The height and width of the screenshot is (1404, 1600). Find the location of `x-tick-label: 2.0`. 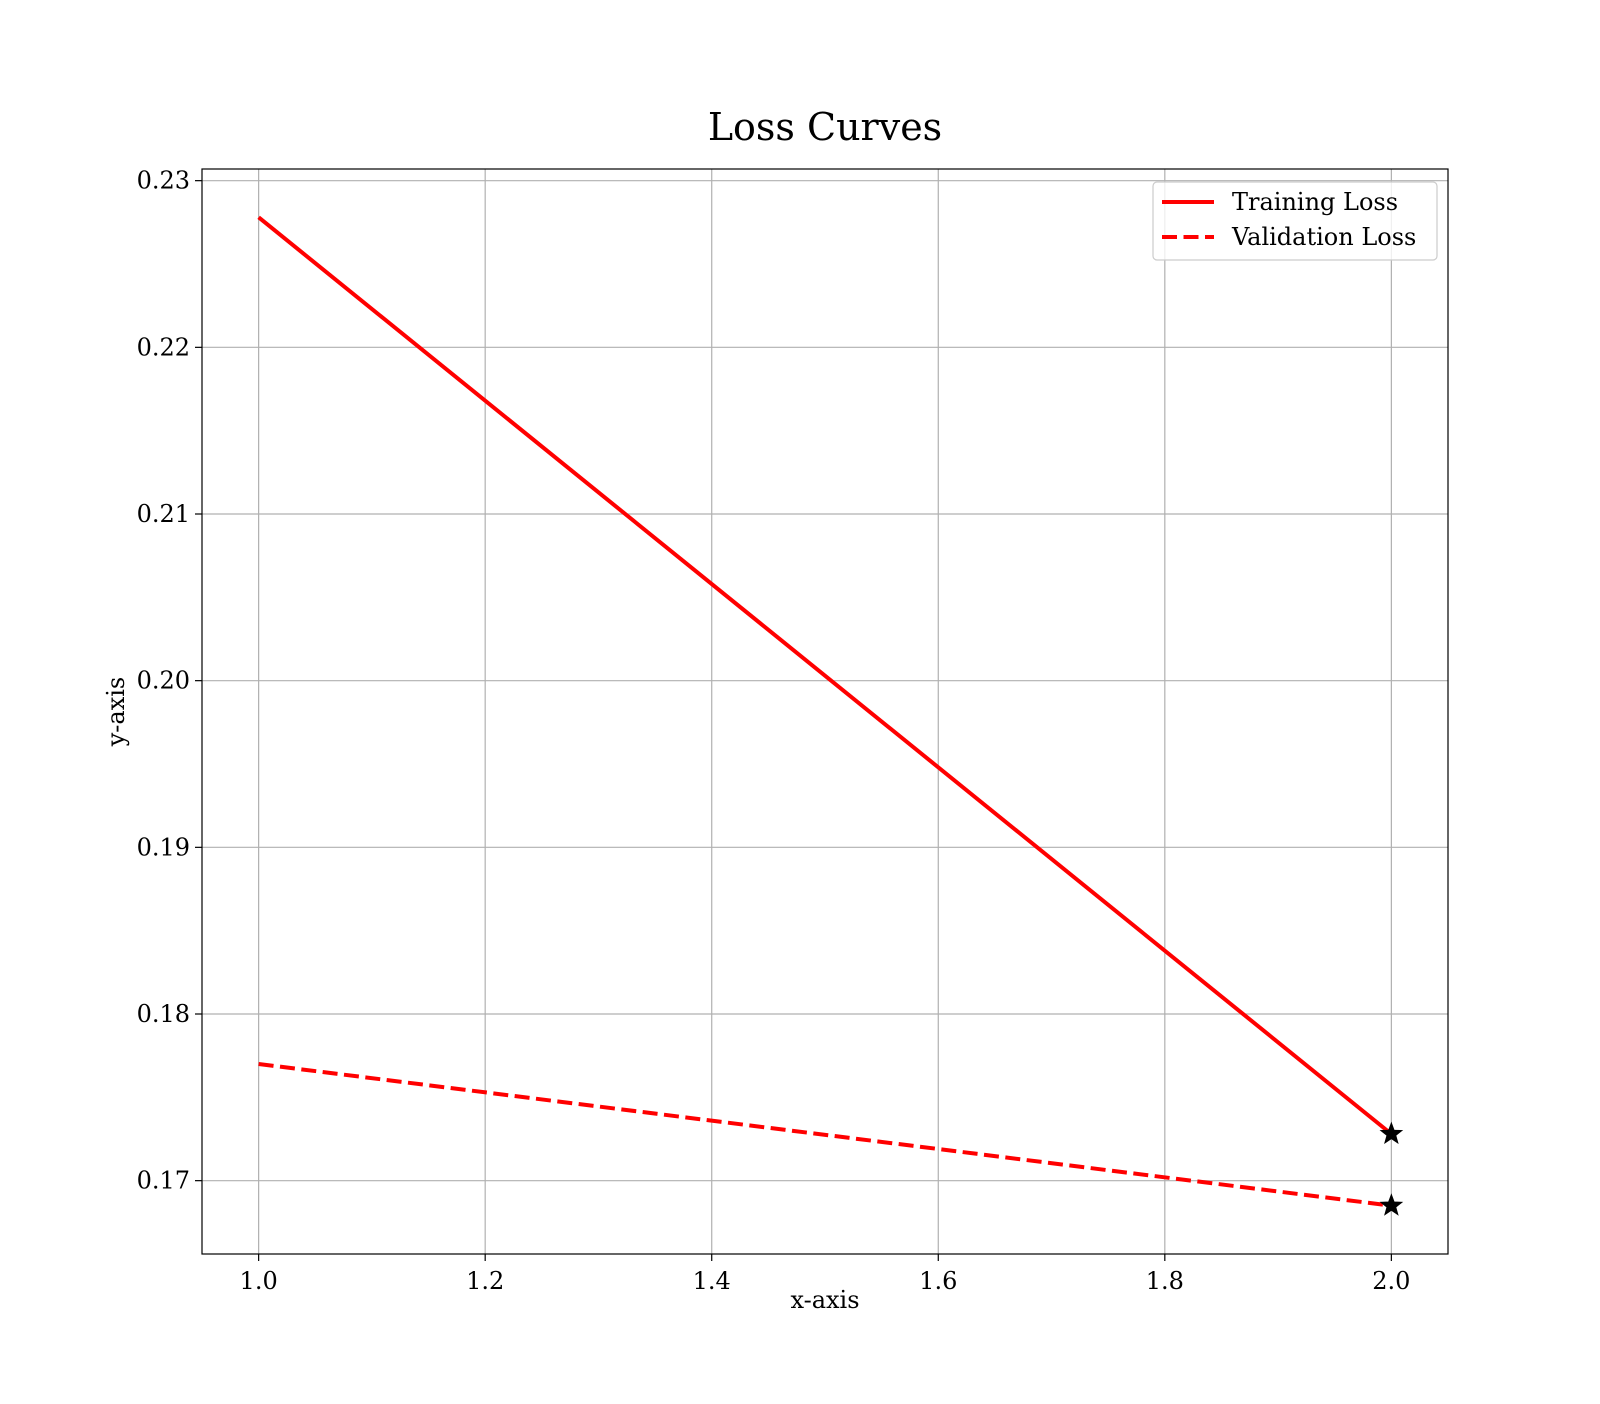

x-tick-label: 2.0 is located at coordinates (1391, 1281).